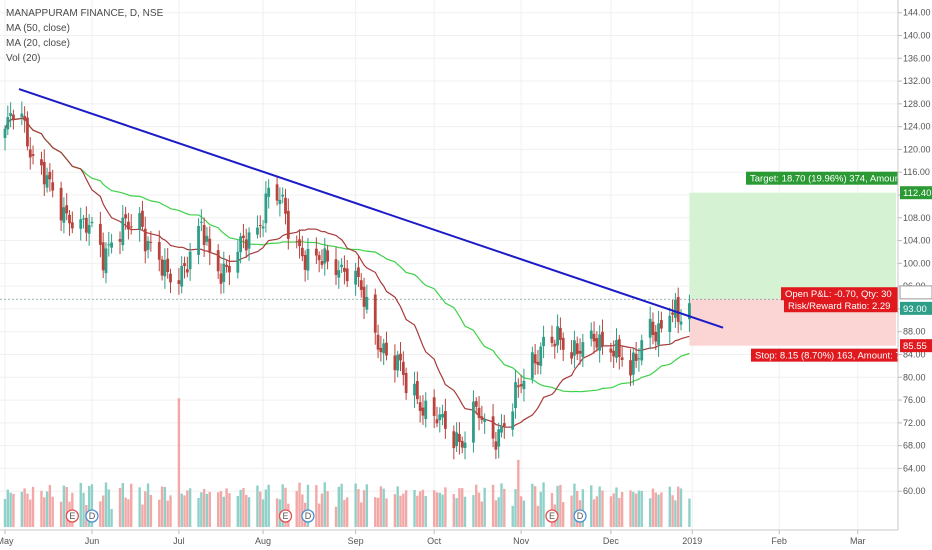  I want to click on x-tick-label: Nov, so click(521, 541).